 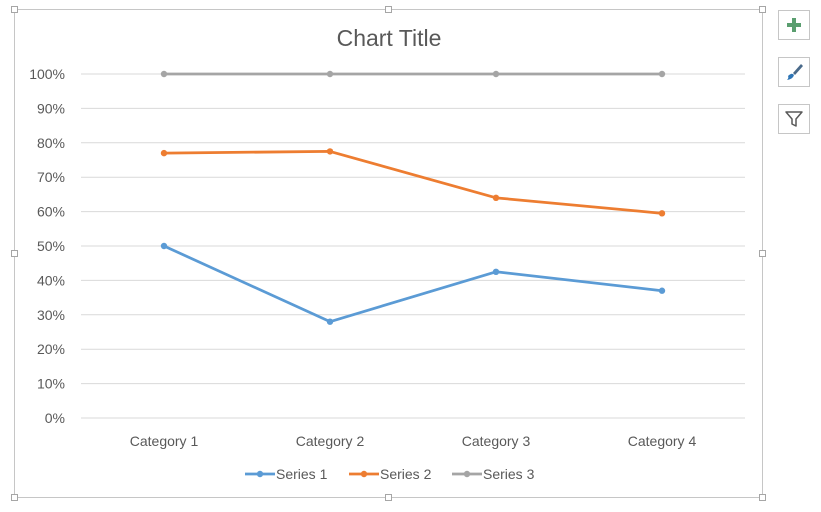 What do you see at coordinates (14, 497) in the screenshot?
I see `resize-handle-bottom-left` at bounding box center [14, 497].